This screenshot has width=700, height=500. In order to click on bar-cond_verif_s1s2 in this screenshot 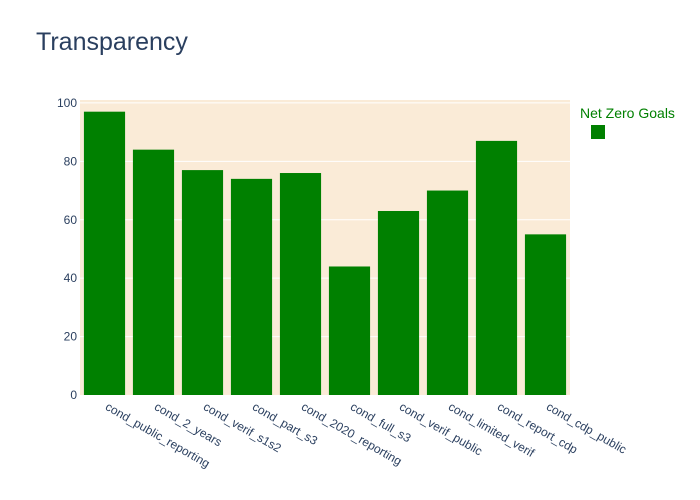, I will do `click(202, 282)`.